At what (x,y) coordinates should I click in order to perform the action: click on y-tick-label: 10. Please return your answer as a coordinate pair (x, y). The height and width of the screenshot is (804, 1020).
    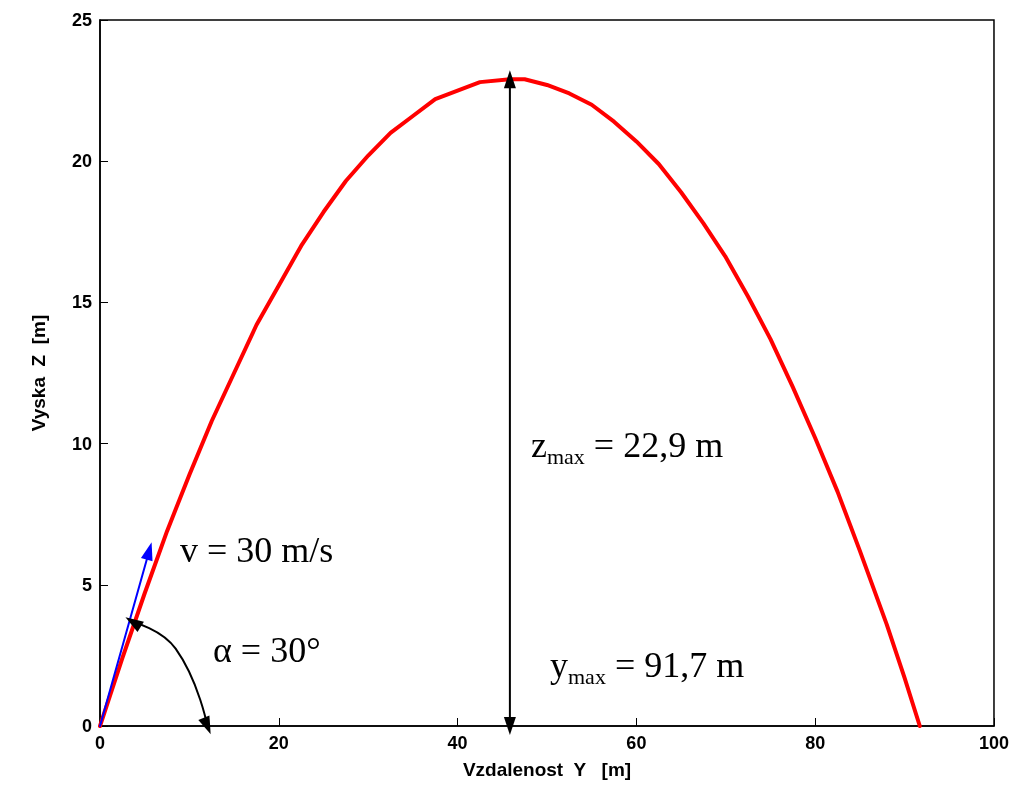
    Looking at the image, I should click on (81, 443).